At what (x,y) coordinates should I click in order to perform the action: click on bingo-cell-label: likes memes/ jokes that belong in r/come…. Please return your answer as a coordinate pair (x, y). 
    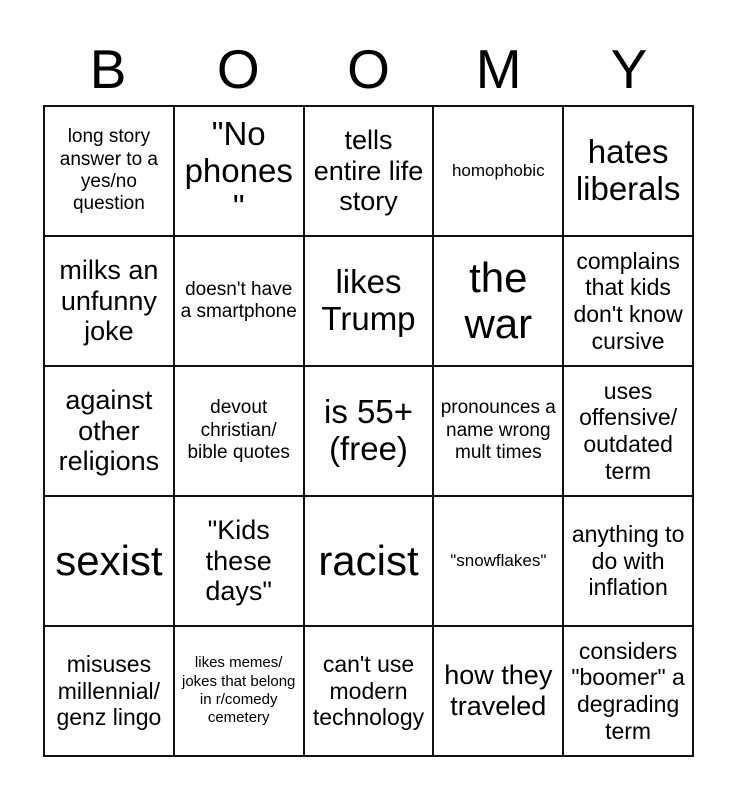
    Looking at the image, I should click on (238, 690).